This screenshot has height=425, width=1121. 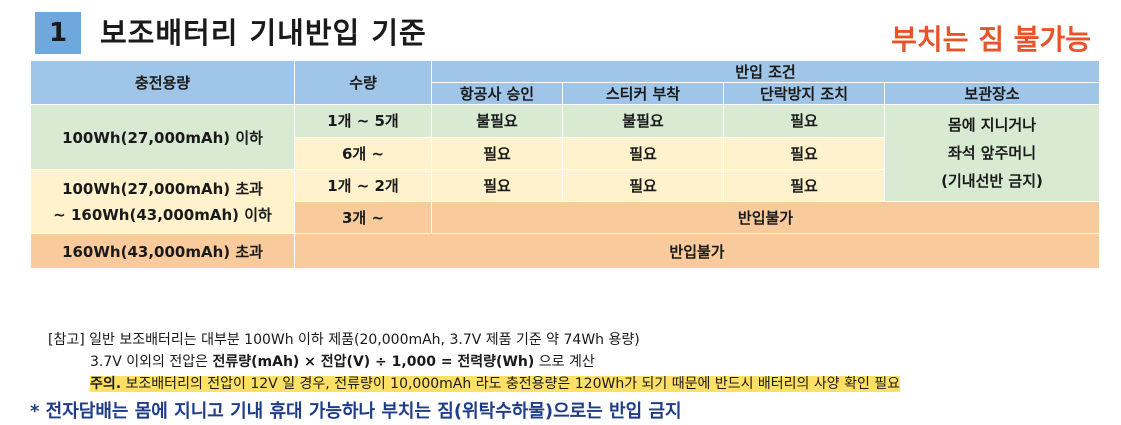 What do you see at coordinates (497, 93) in the screenshot?
I see `header-airline-approval: 항공사 승인` at bounding box center [497, 93].